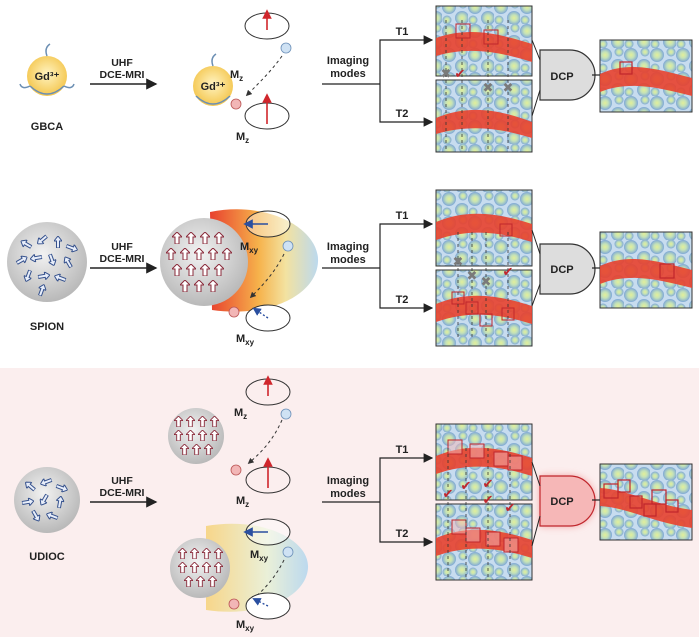  Describe the element at coordinates (47, 327) in the screenshot. I see `spion-label: SPION` at that location.